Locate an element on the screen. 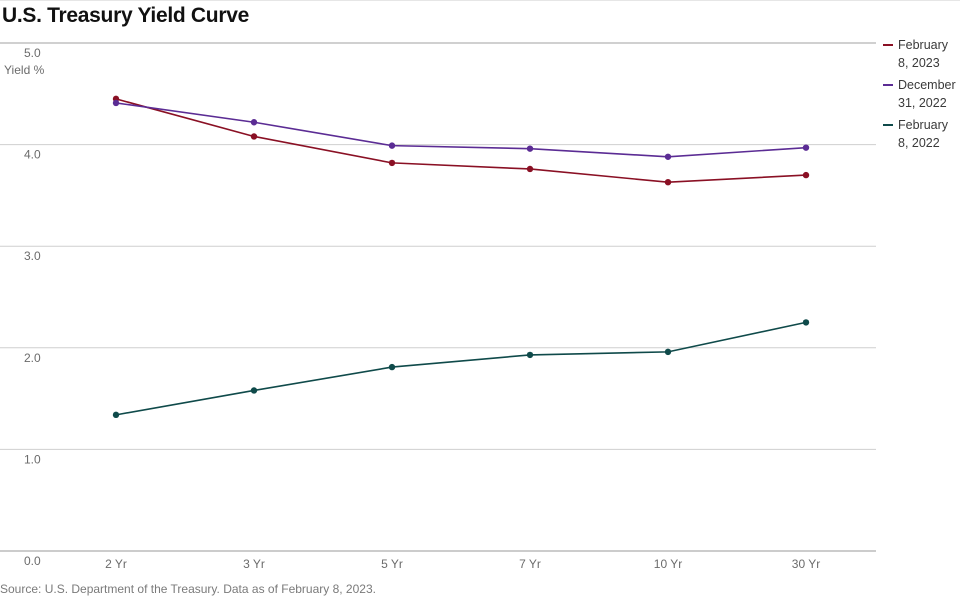 The height and width of the screenshot is (601, 960). x-tick-label: 30 Yr is located at coordinates (806, 564).